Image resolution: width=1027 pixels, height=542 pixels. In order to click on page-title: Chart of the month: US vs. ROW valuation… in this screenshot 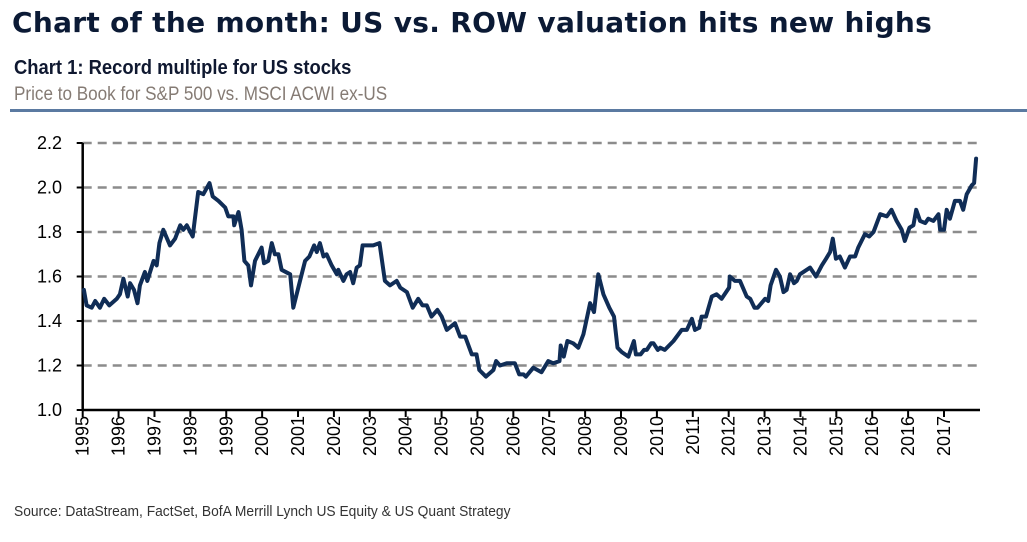, I will do `click(472, 22)`.